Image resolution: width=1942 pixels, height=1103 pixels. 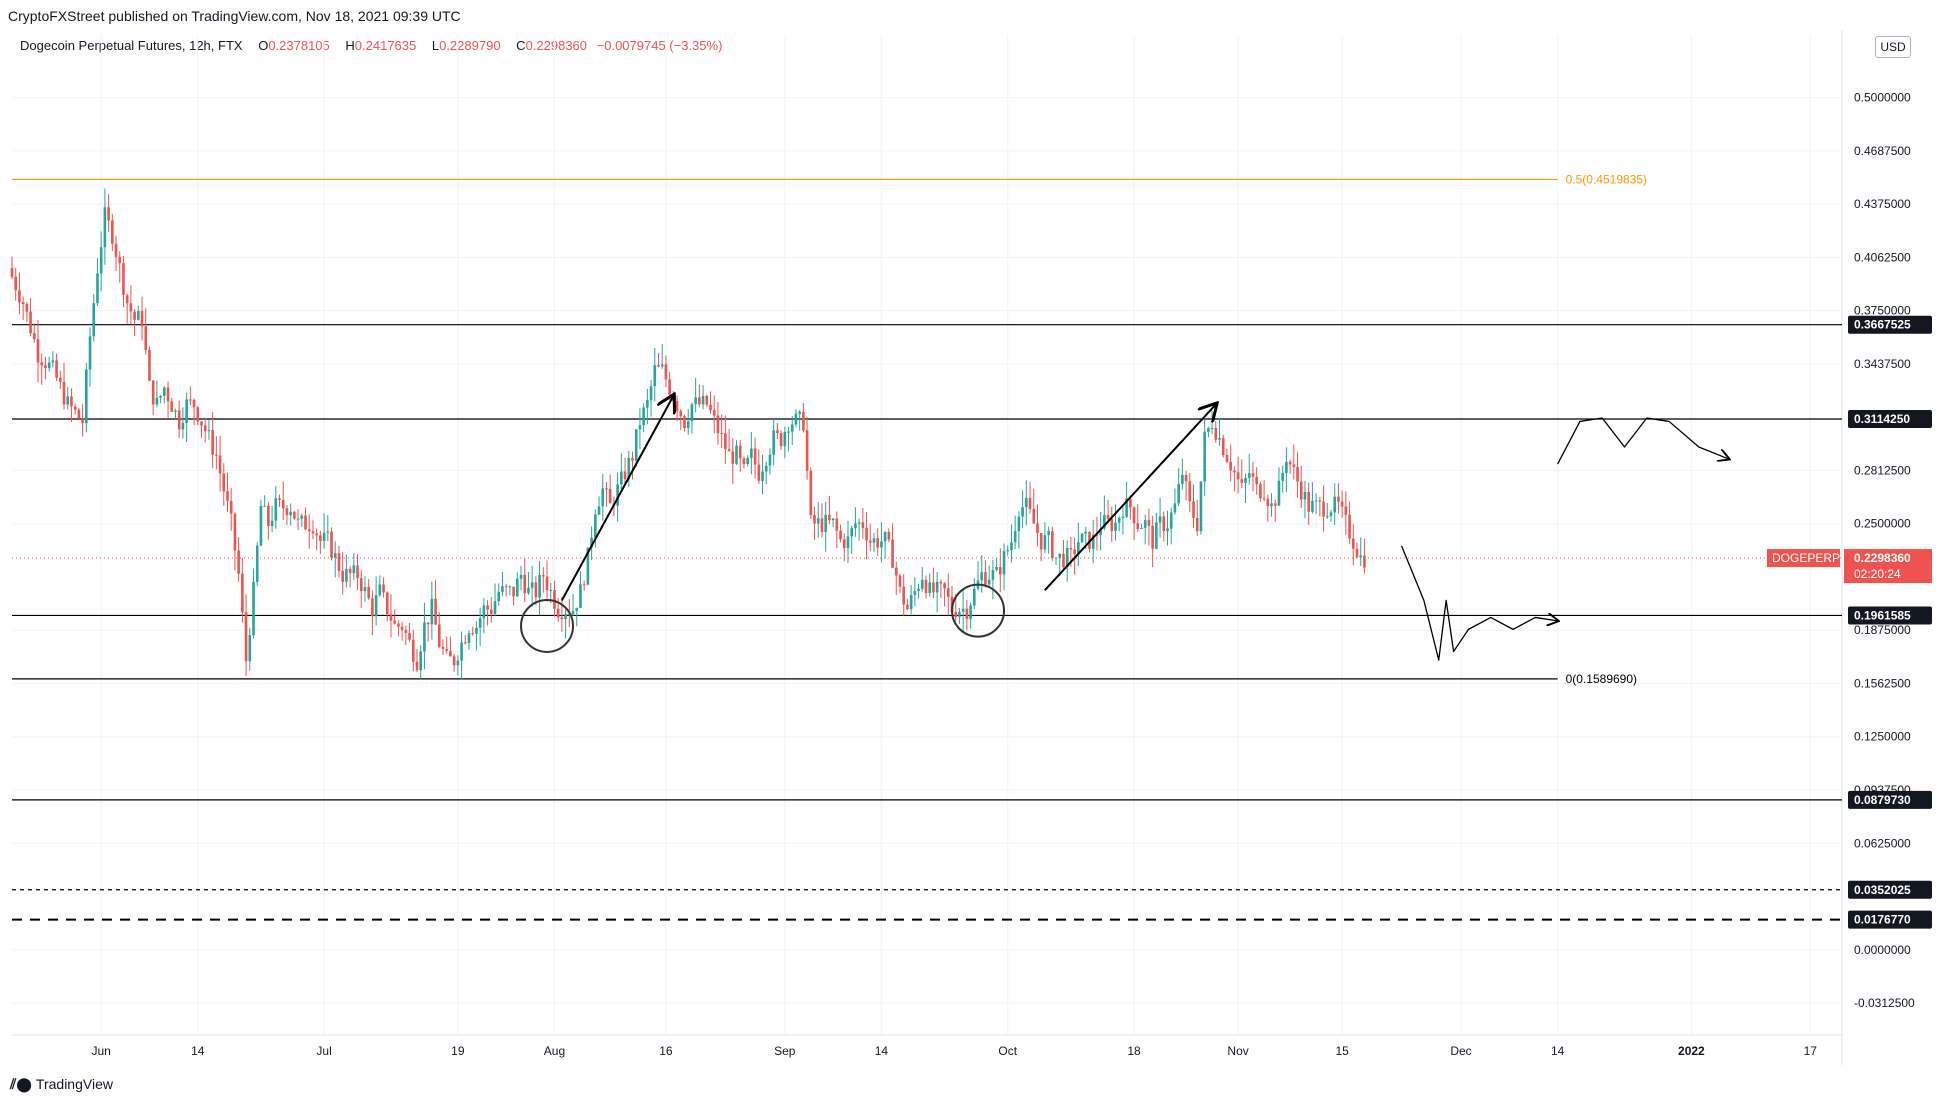 I want to click on time-tick-label: 17, so click(x=1811, y=1051).